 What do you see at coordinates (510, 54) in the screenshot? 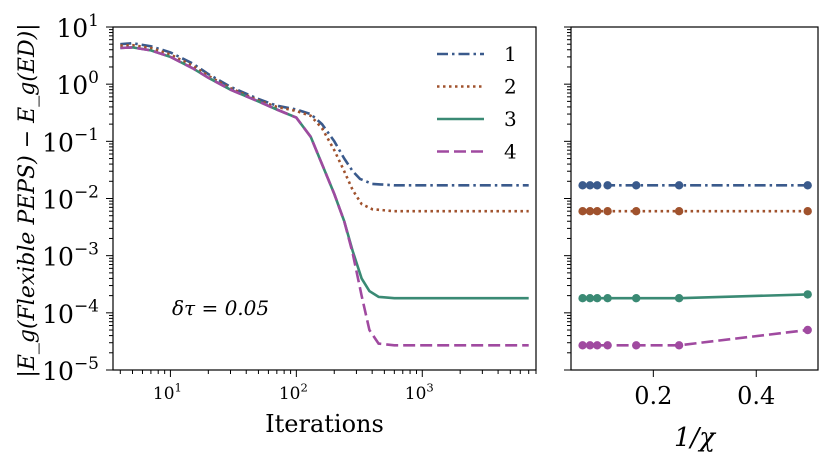
I see `legend-label-1: 1` at bounding box center [510, 54].